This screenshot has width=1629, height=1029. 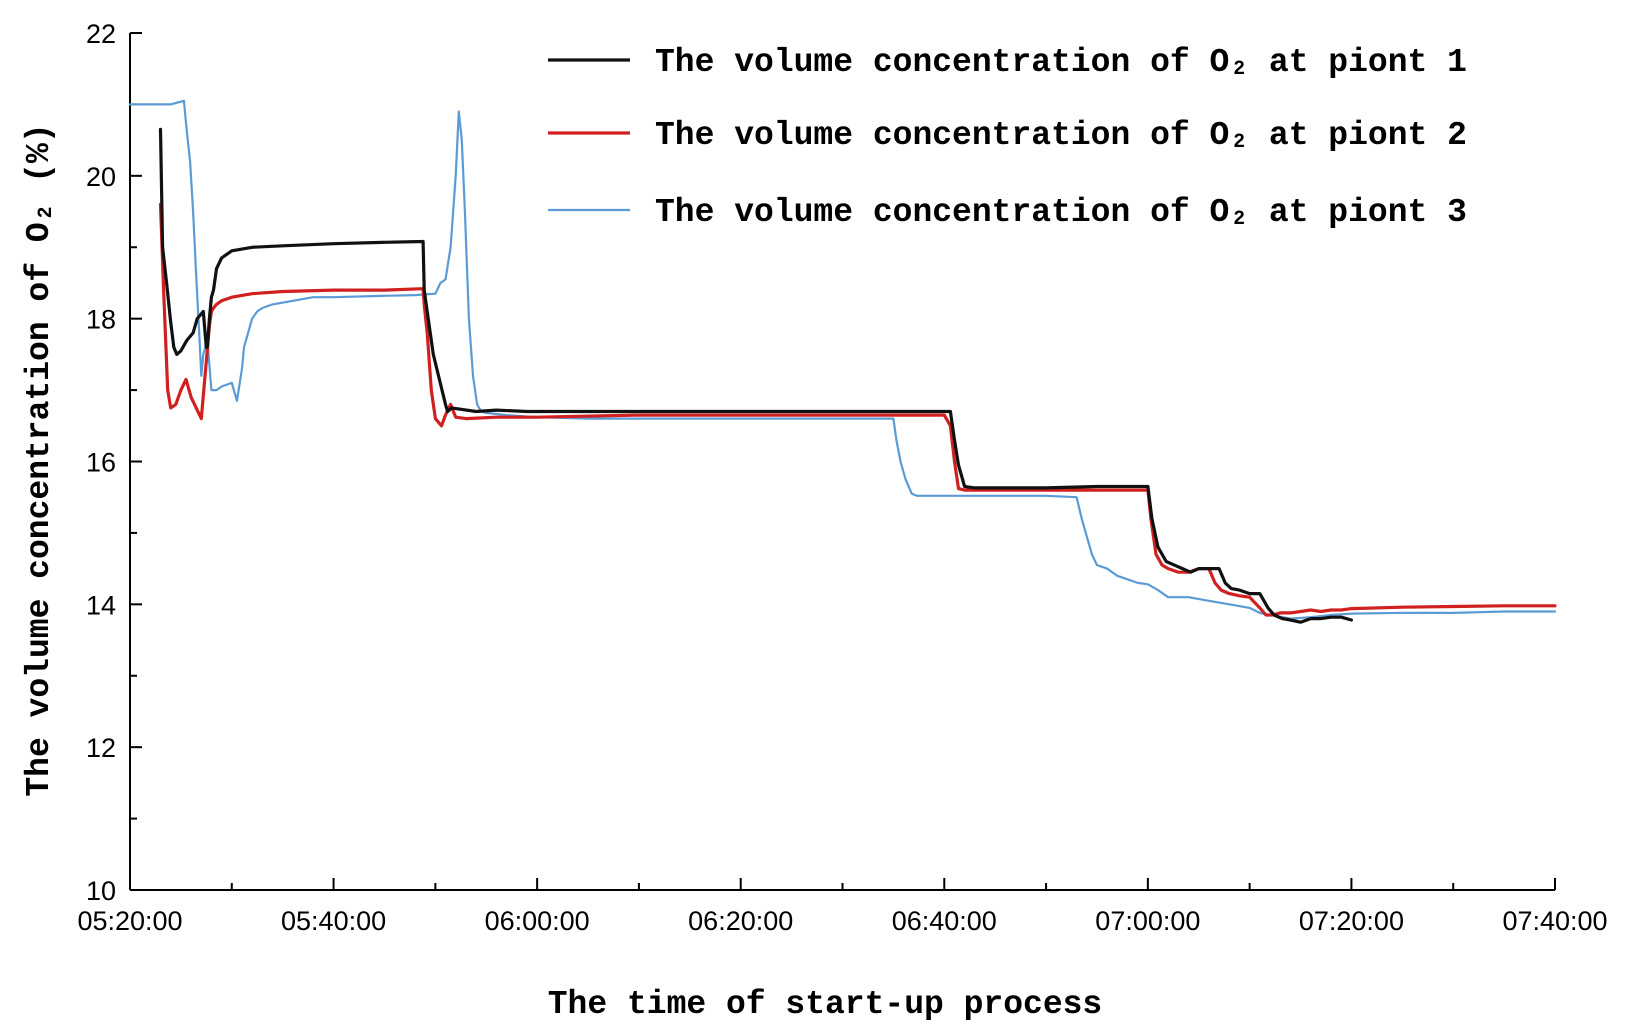 I want to click on y-tick-label: 16, so click(x=101, y=463).